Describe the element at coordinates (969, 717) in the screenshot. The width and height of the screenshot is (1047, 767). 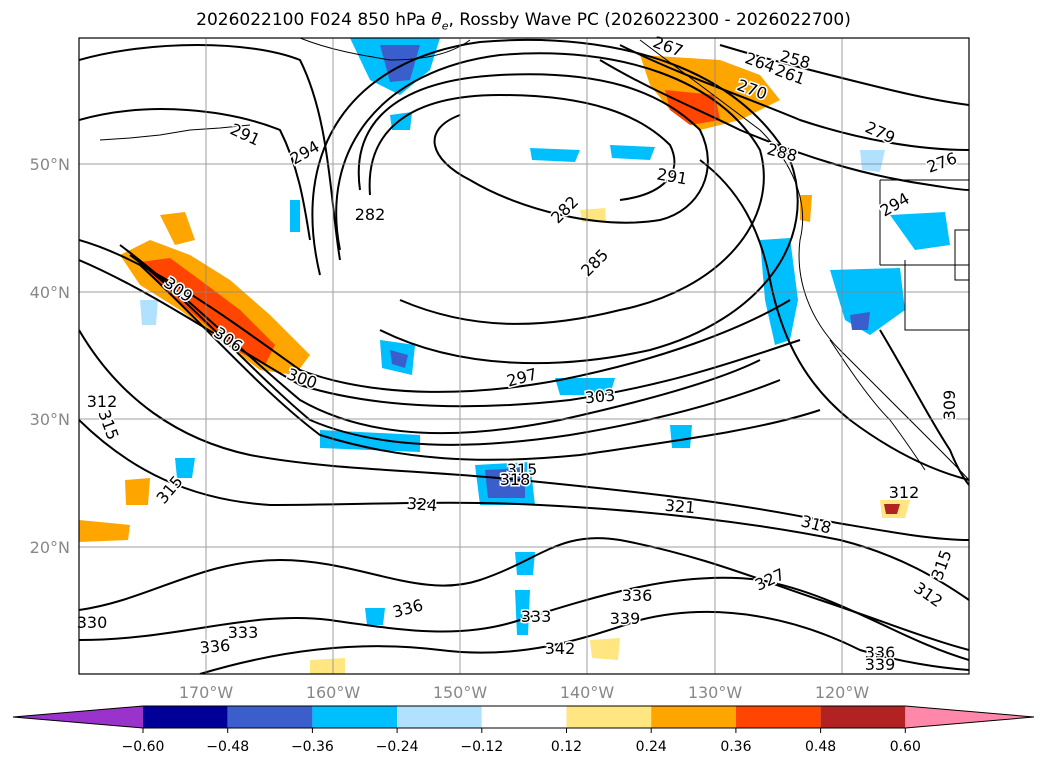
I see `colorbar-extend-high` at that location.